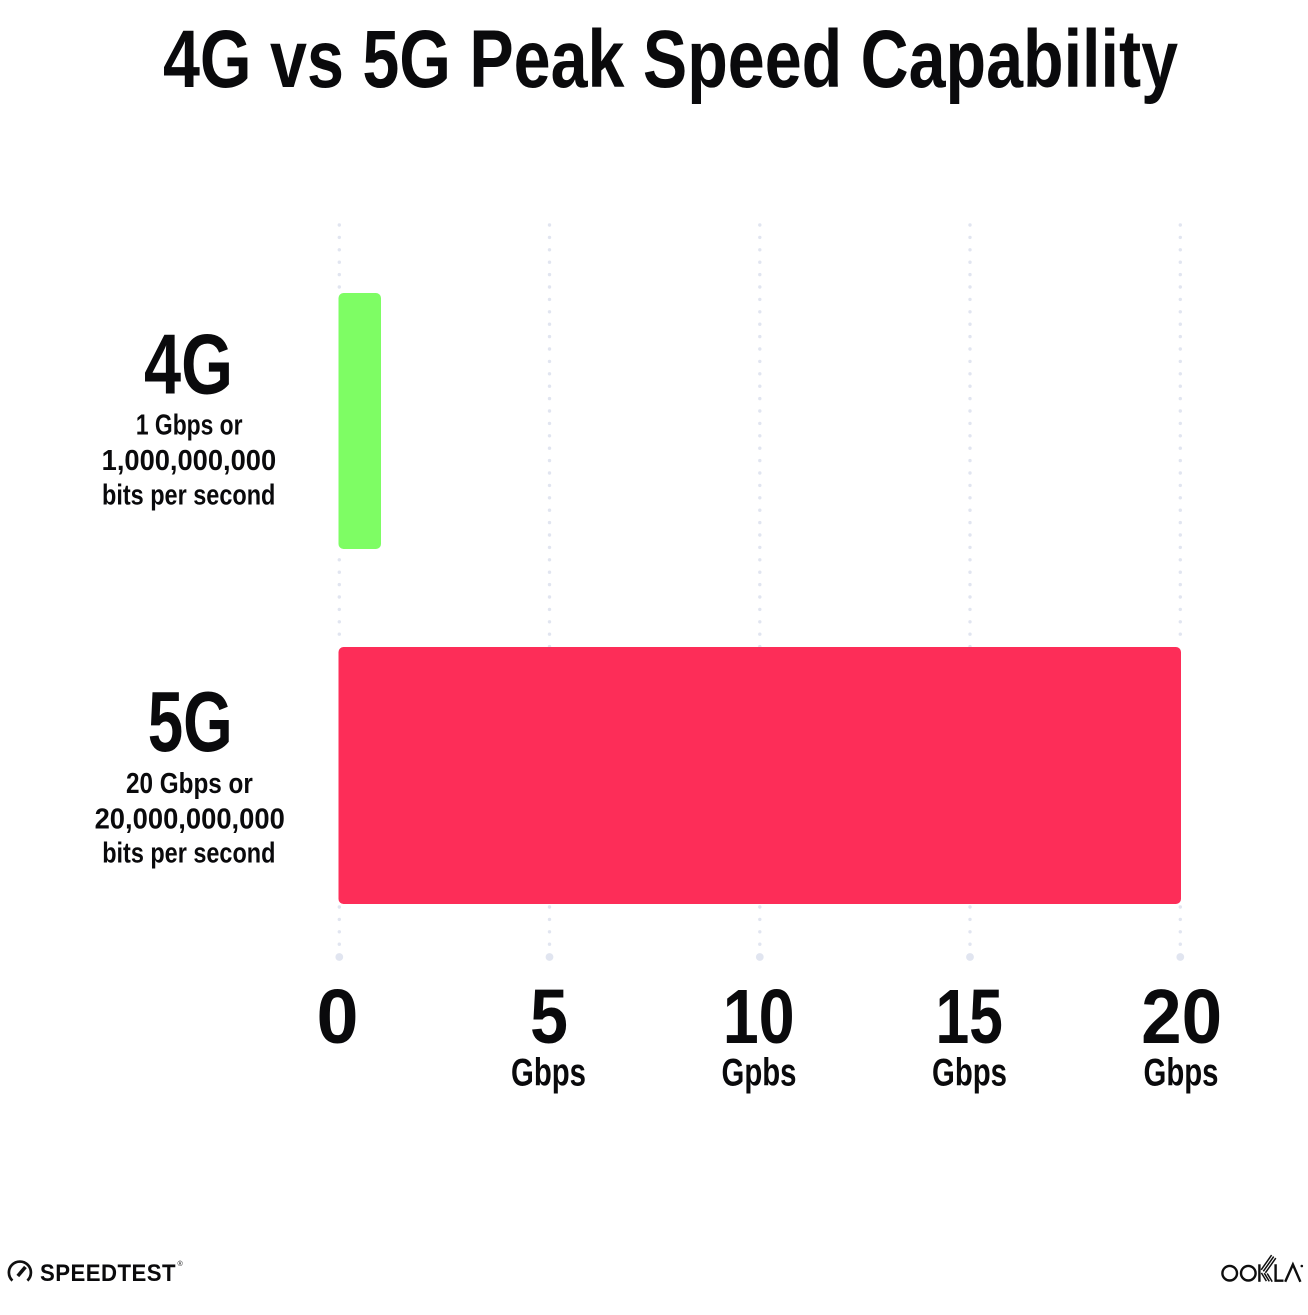 The height and width of the screenshot is (1315, 1308). What do you see at coordinates (1181, 1017) in the screenshot?
I see `svg-text: 20` at bounding box center [1181, 1017].